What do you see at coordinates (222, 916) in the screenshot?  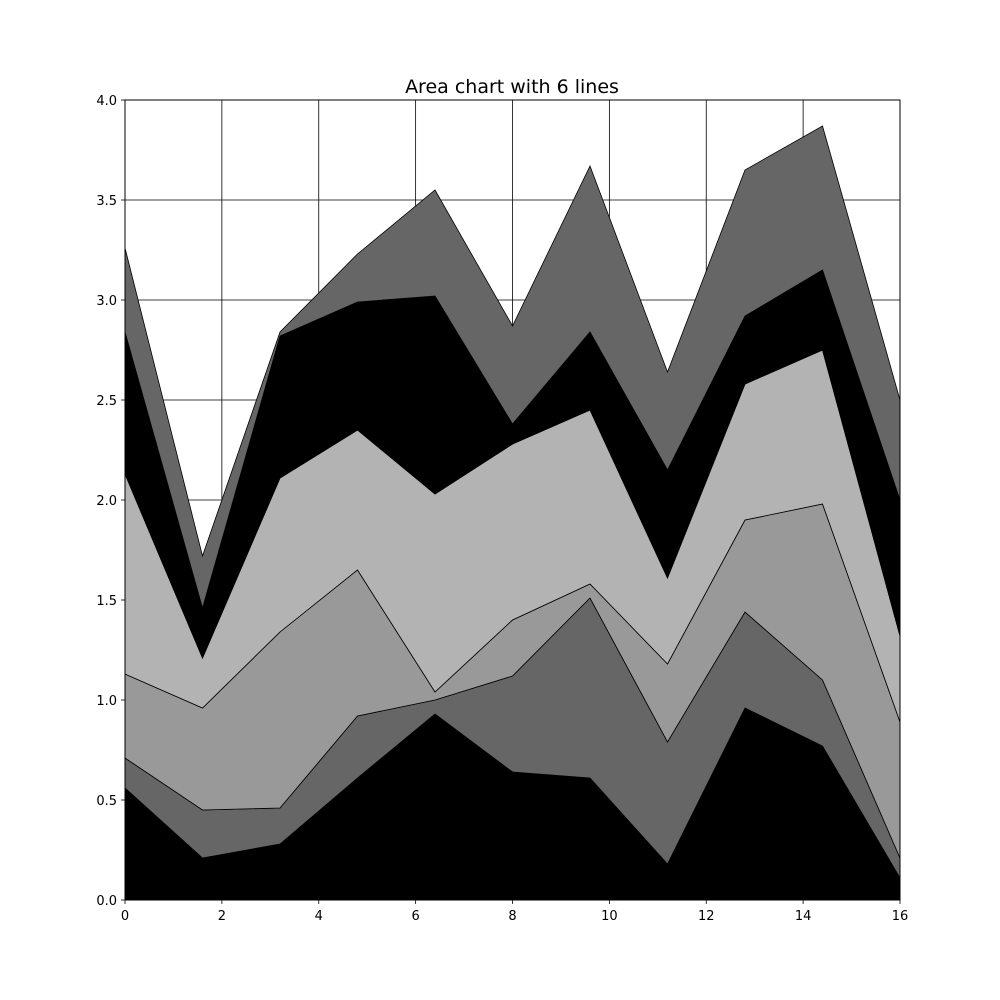 I see `x-tick-label: 2` at bounding box center [222, 916].